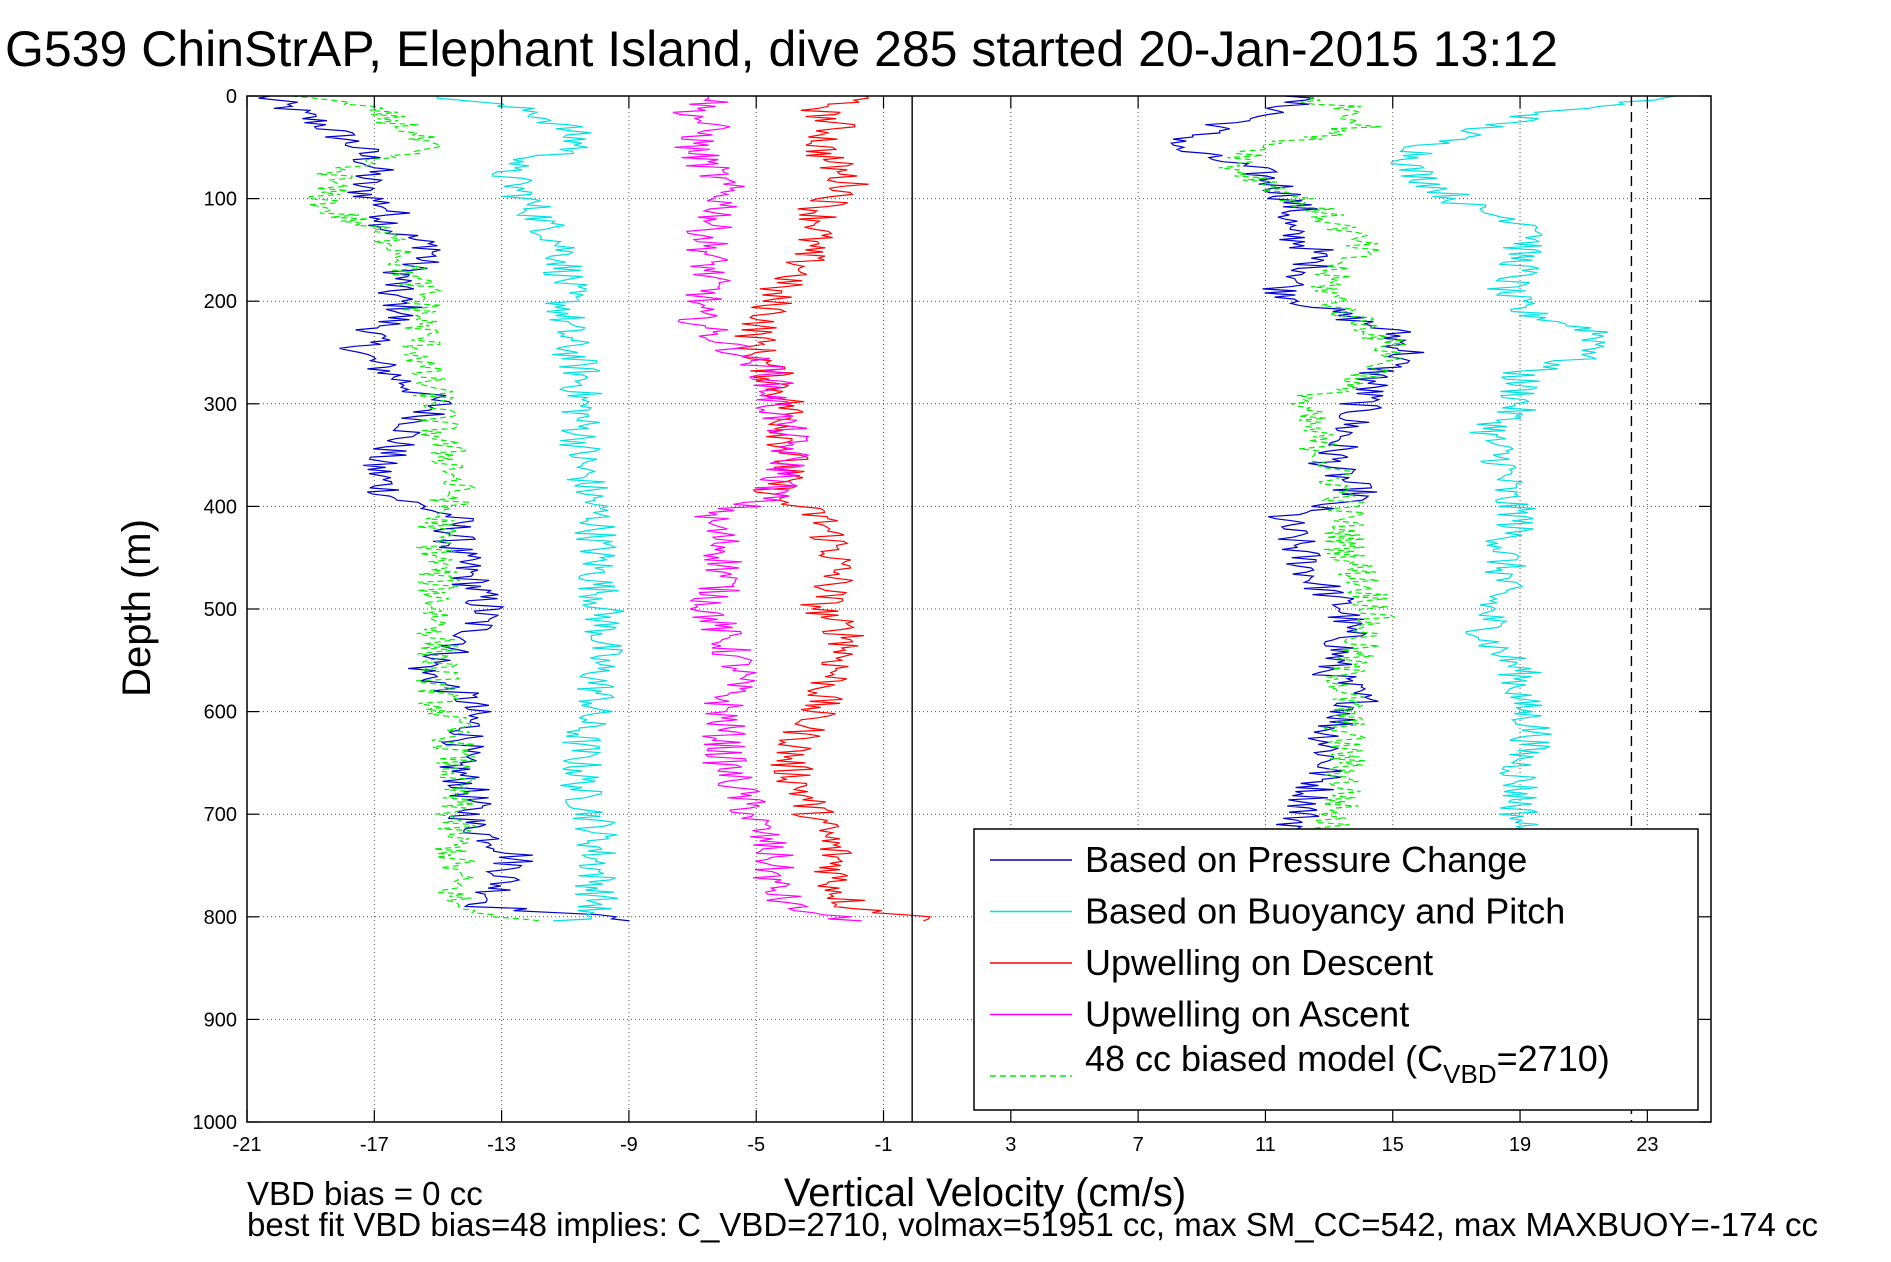  What do you see at coordinates (416, 508) in the screenshot?
I see `series-line-4-descent` at bounding box center [416, 508].